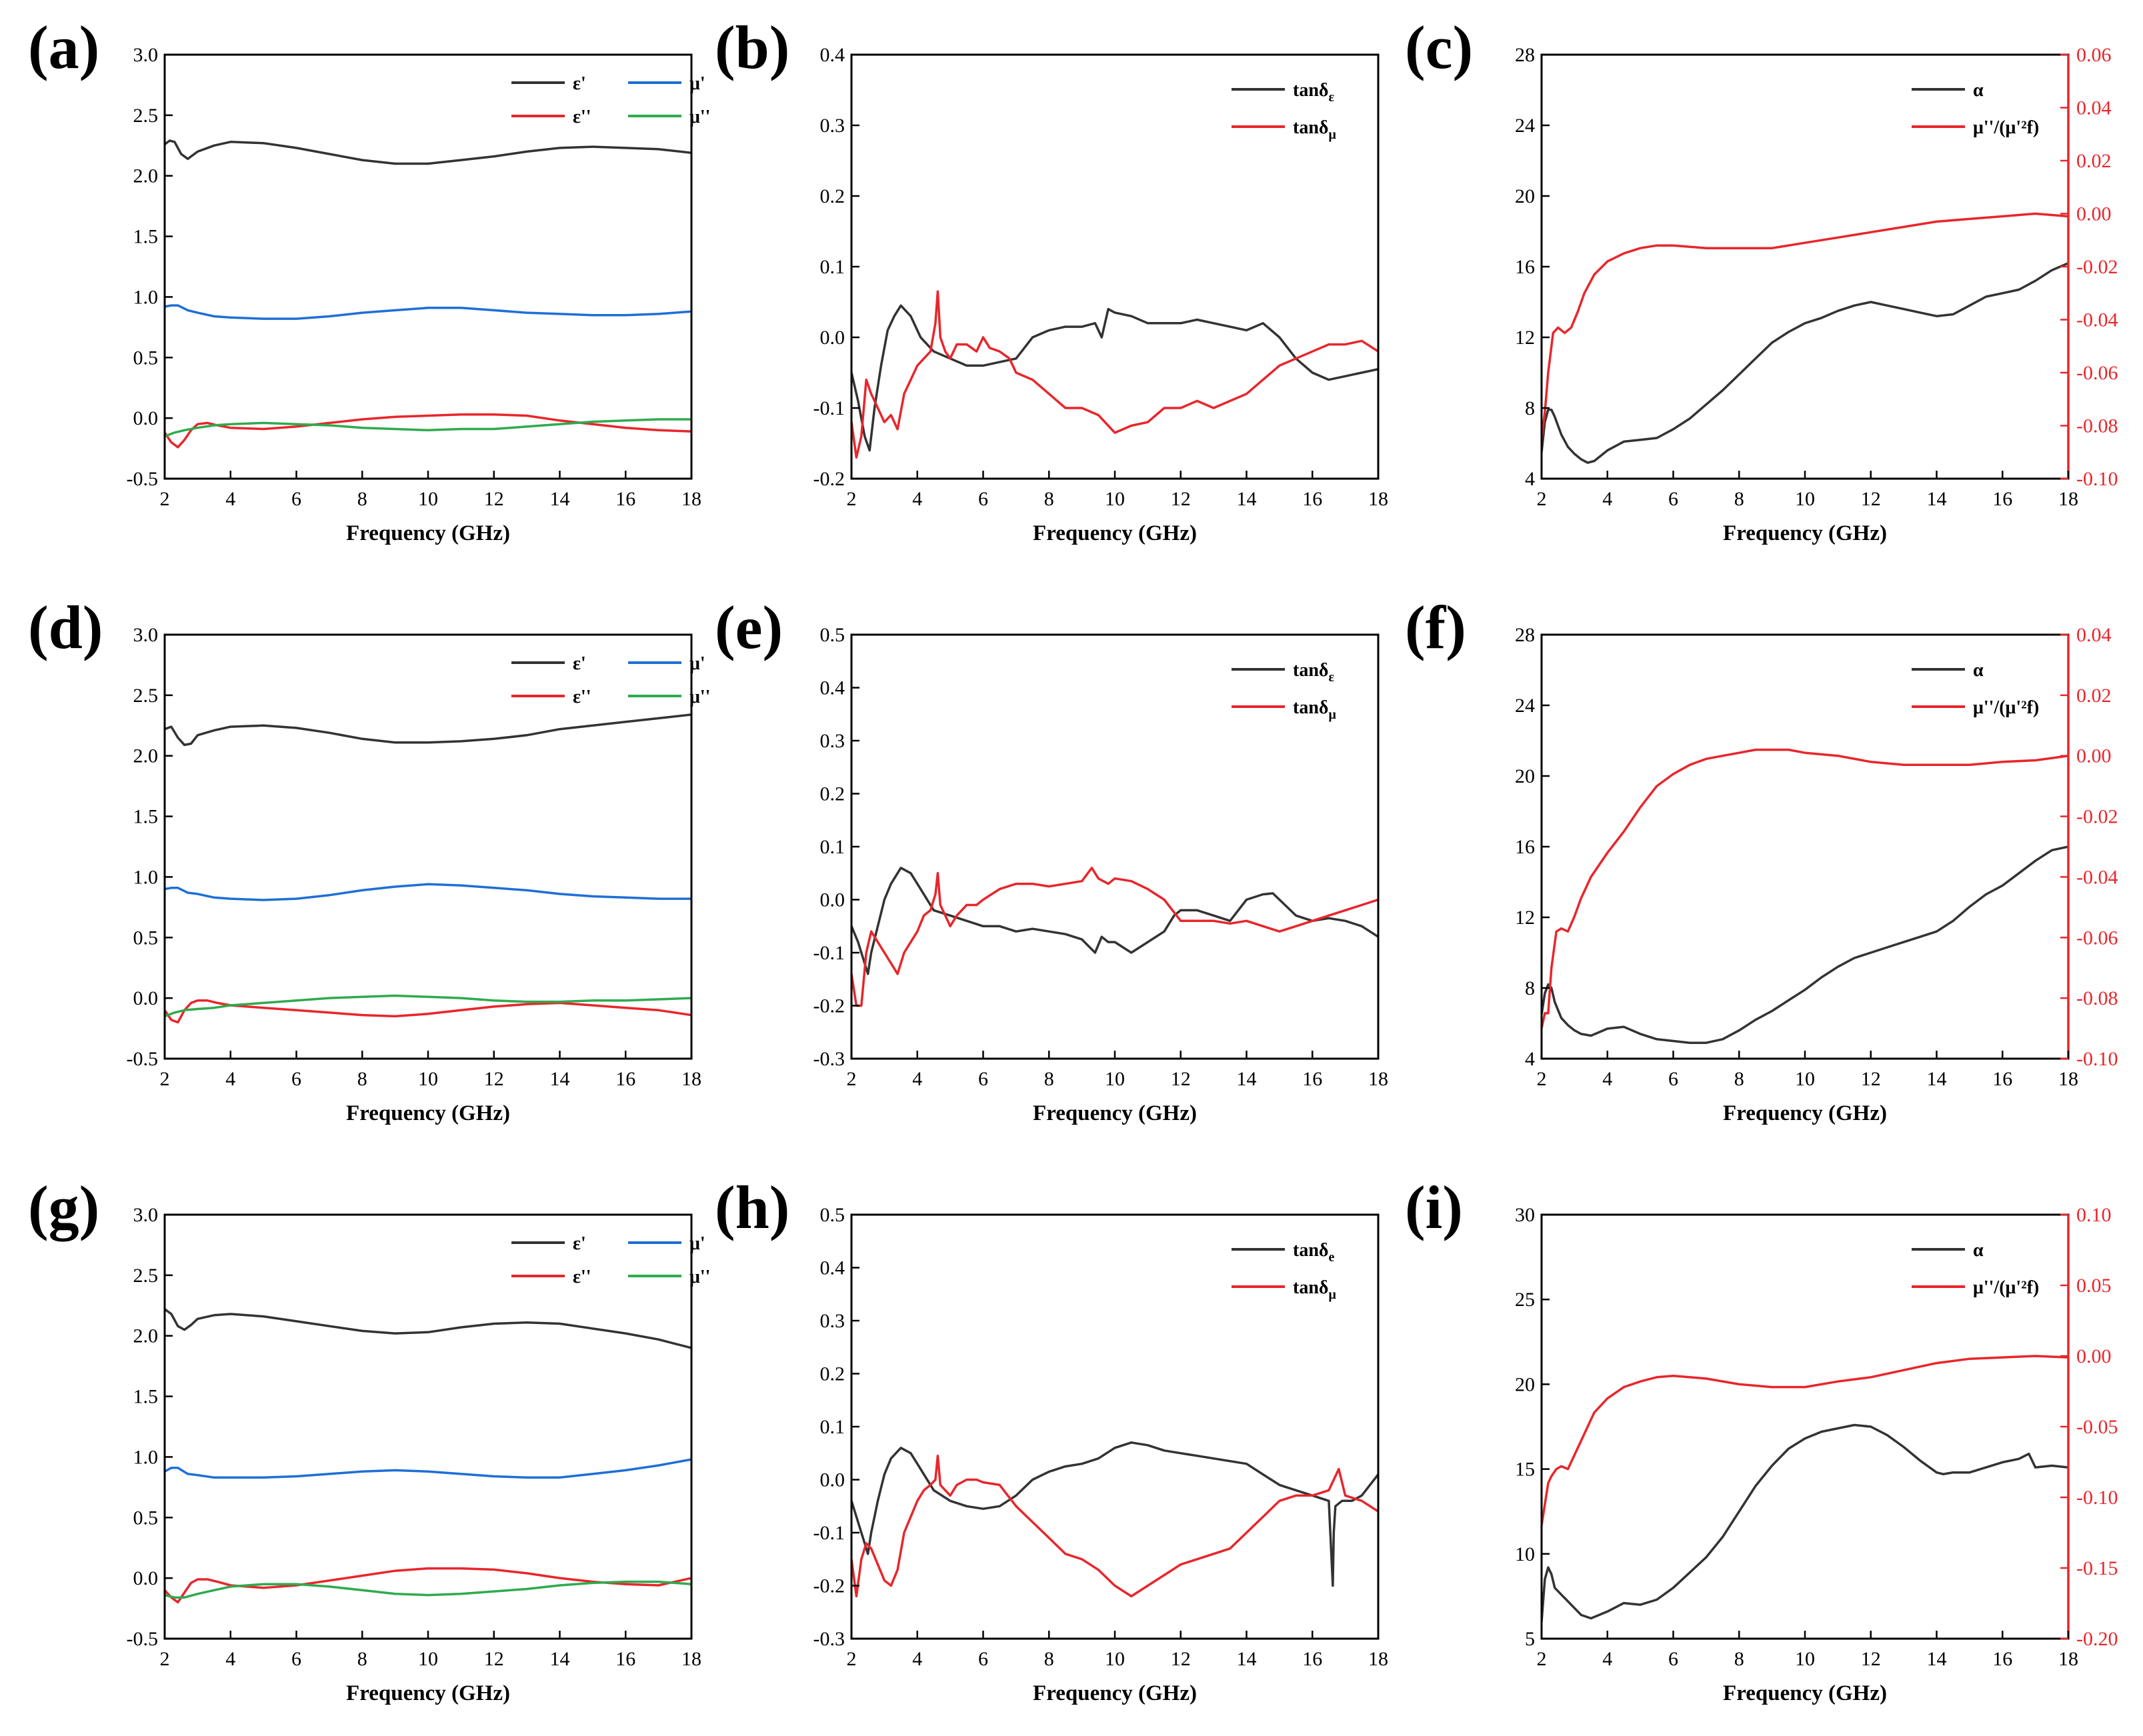 This screenshot has height=1736, width=2143. Describe the element at coordinates (1805, 1079) in the screenshot. I see `x-tick-label-f-4: 10` at that location.